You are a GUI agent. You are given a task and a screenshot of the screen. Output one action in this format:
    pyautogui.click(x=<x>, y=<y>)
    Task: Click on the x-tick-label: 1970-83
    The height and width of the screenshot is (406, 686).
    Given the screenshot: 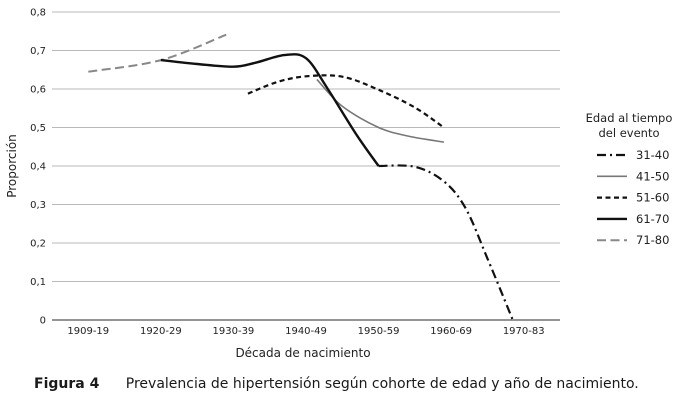 What is the action you would take?
    pyautogui.click(x=524, y=331)
    